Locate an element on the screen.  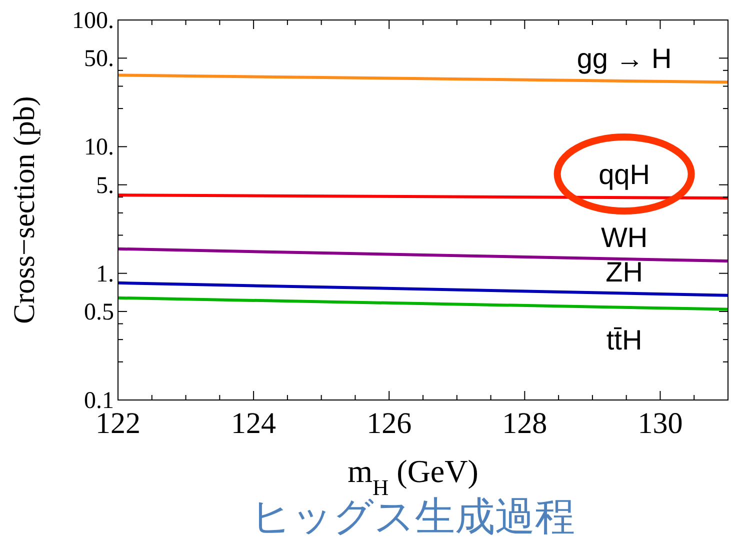
x-tick-label: 126 is located at coordinates (389, 423).